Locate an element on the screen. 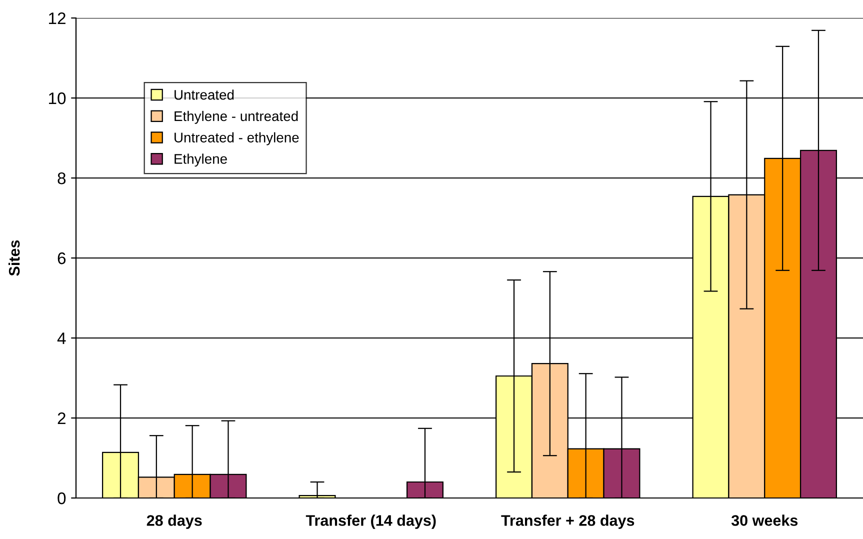  y-axis-title: Sites is located at coordinates (14, 258).